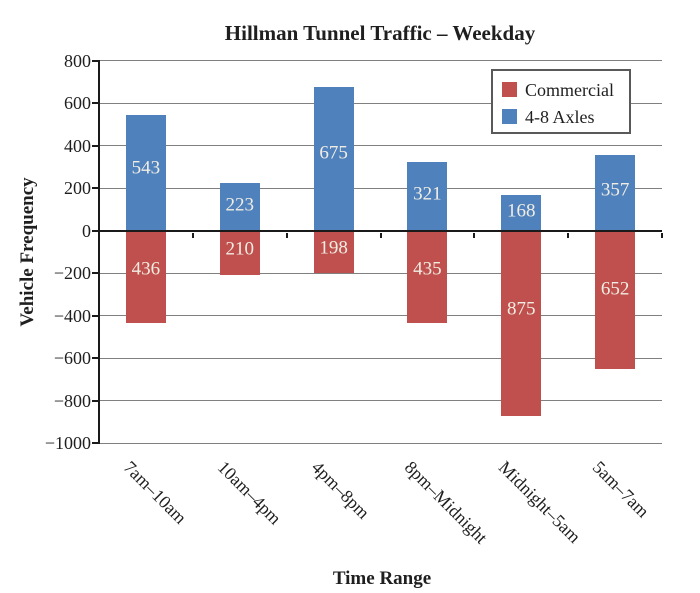  Describe the element at coordinates (380, 358) in the screenshot. I see `gridline--600` at that location.